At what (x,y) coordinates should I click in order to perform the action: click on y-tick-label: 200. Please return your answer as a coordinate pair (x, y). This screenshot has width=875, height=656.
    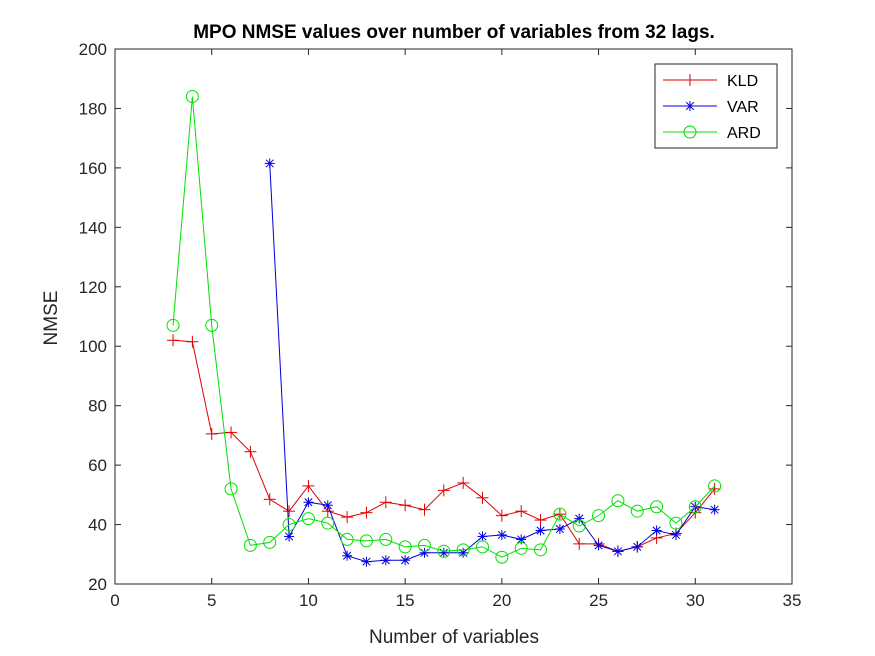
    Looking at the image, I should click on (93, 49).